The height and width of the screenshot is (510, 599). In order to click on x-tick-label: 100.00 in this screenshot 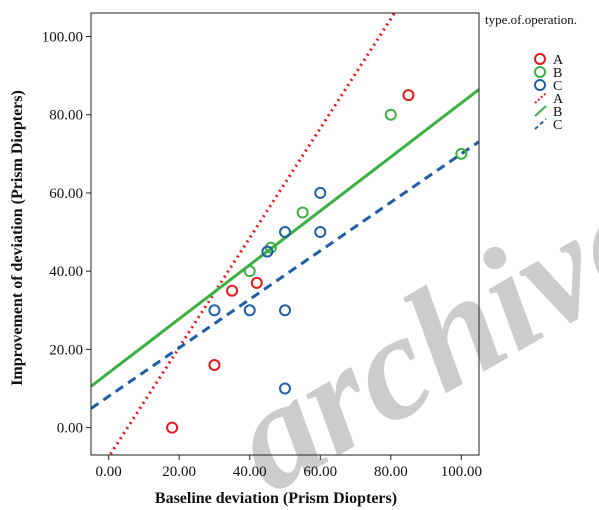, I will do `click(461, 472)`.